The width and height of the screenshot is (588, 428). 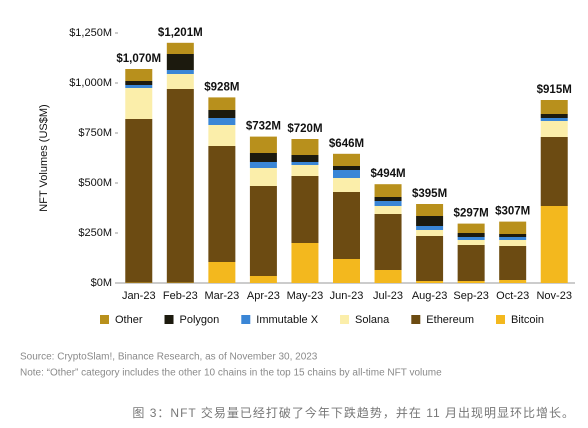 What do you see at coordinates (353, 412) in the screenshot?
I see `caption: 图 3：NFT 交易量已经打破了今年下跌趋势，并在 11 月出现明显环比增长。` at bounding box center [353, 412].